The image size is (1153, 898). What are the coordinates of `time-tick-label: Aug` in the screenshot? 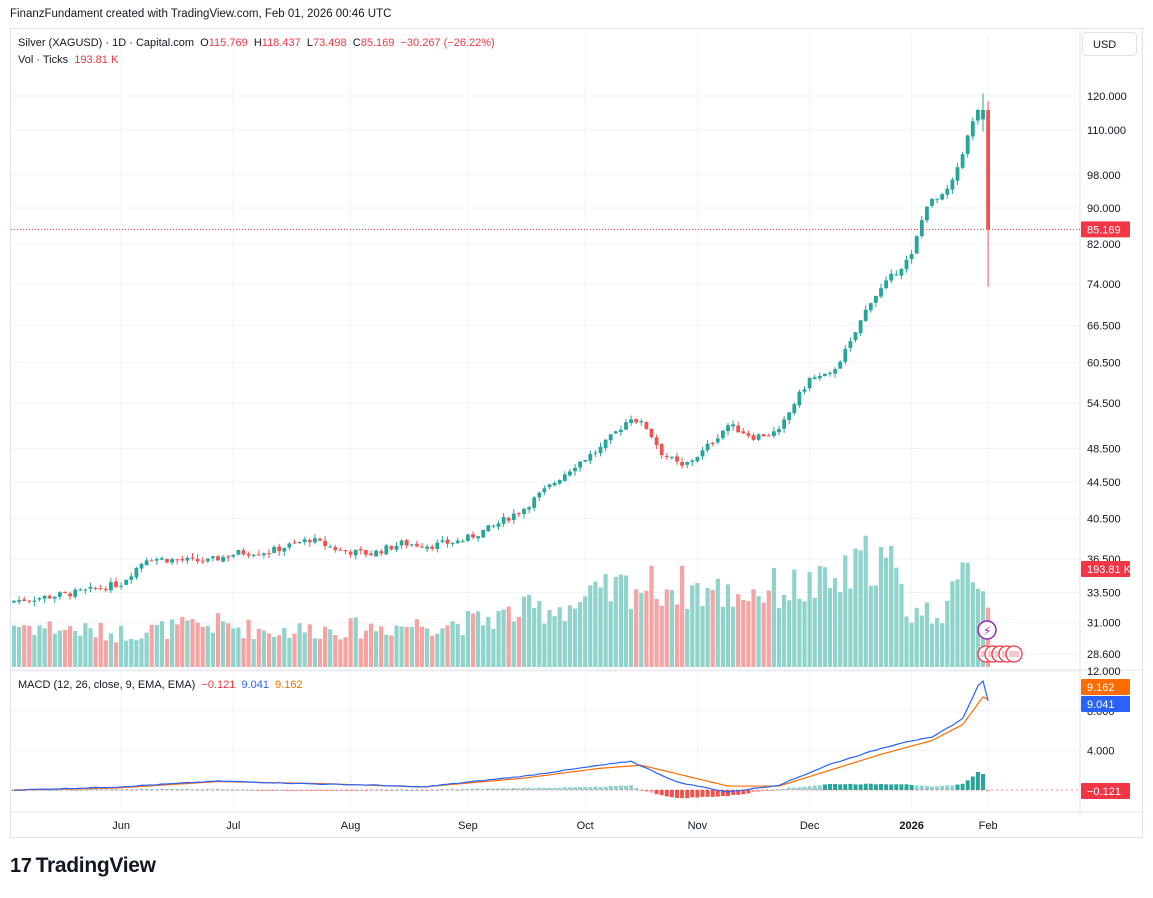 It's located at (351, 826).